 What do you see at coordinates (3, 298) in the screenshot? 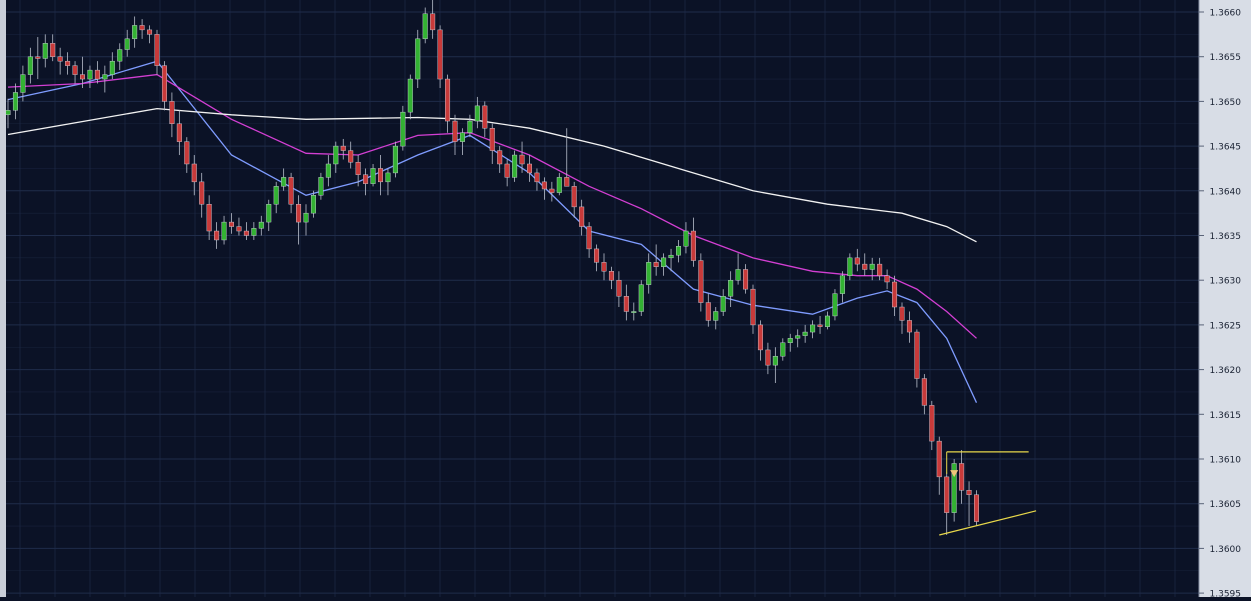
I see `left-edge-strip` at bounding box center [3, 298].